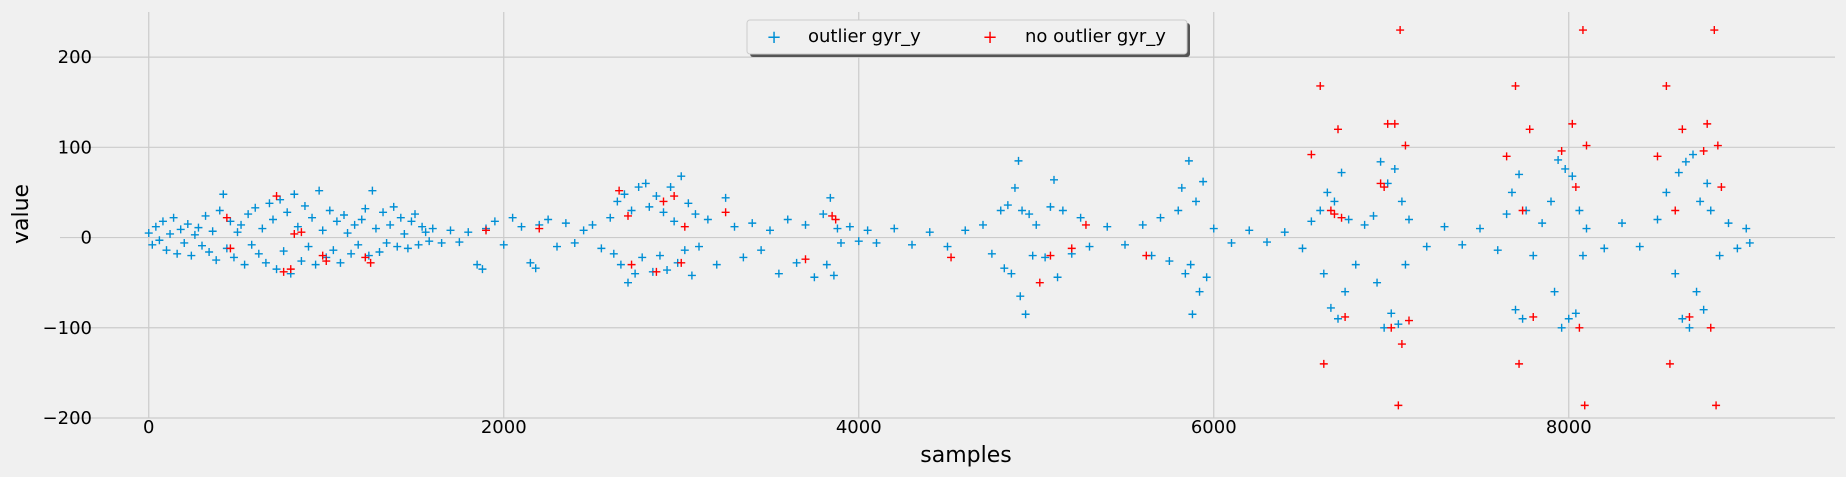  I want to click on x-tick-label: 8000, so click(1569, 427).